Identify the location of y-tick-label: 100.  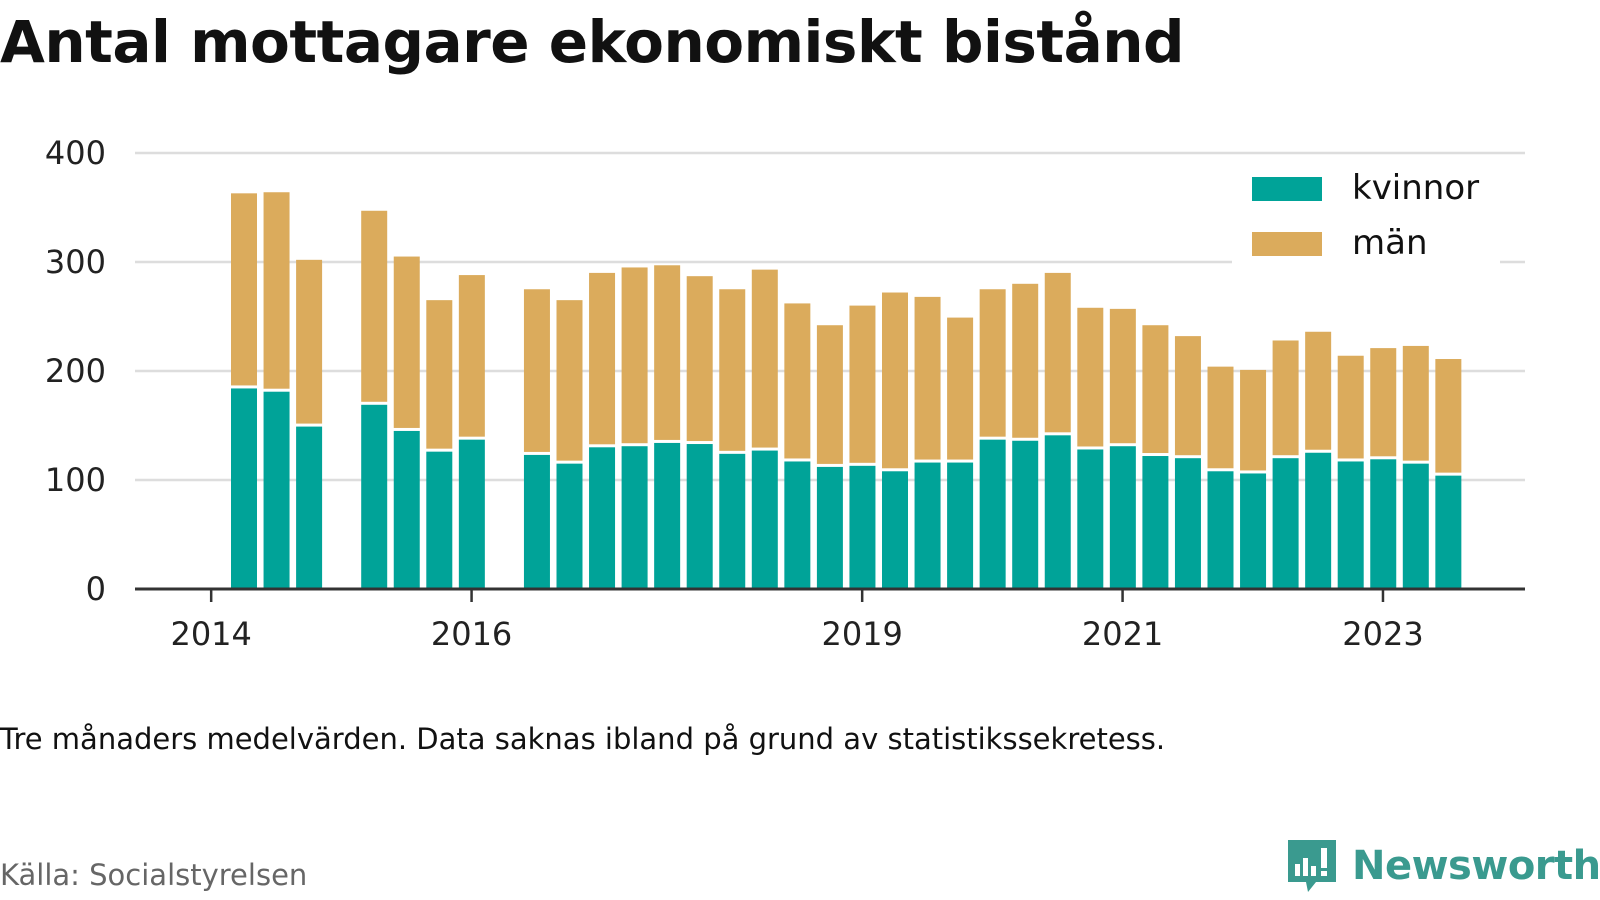
(75, 480).